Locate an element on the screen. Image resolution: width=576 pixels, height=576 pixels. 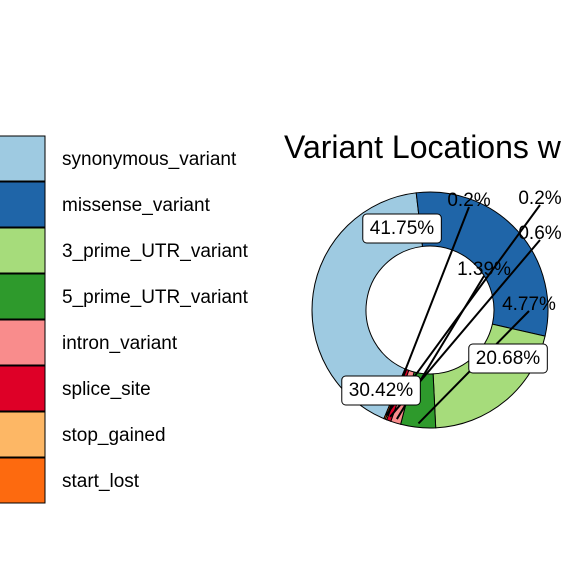
chart-title: Variant Locations w is located at coordinates (423, 147).